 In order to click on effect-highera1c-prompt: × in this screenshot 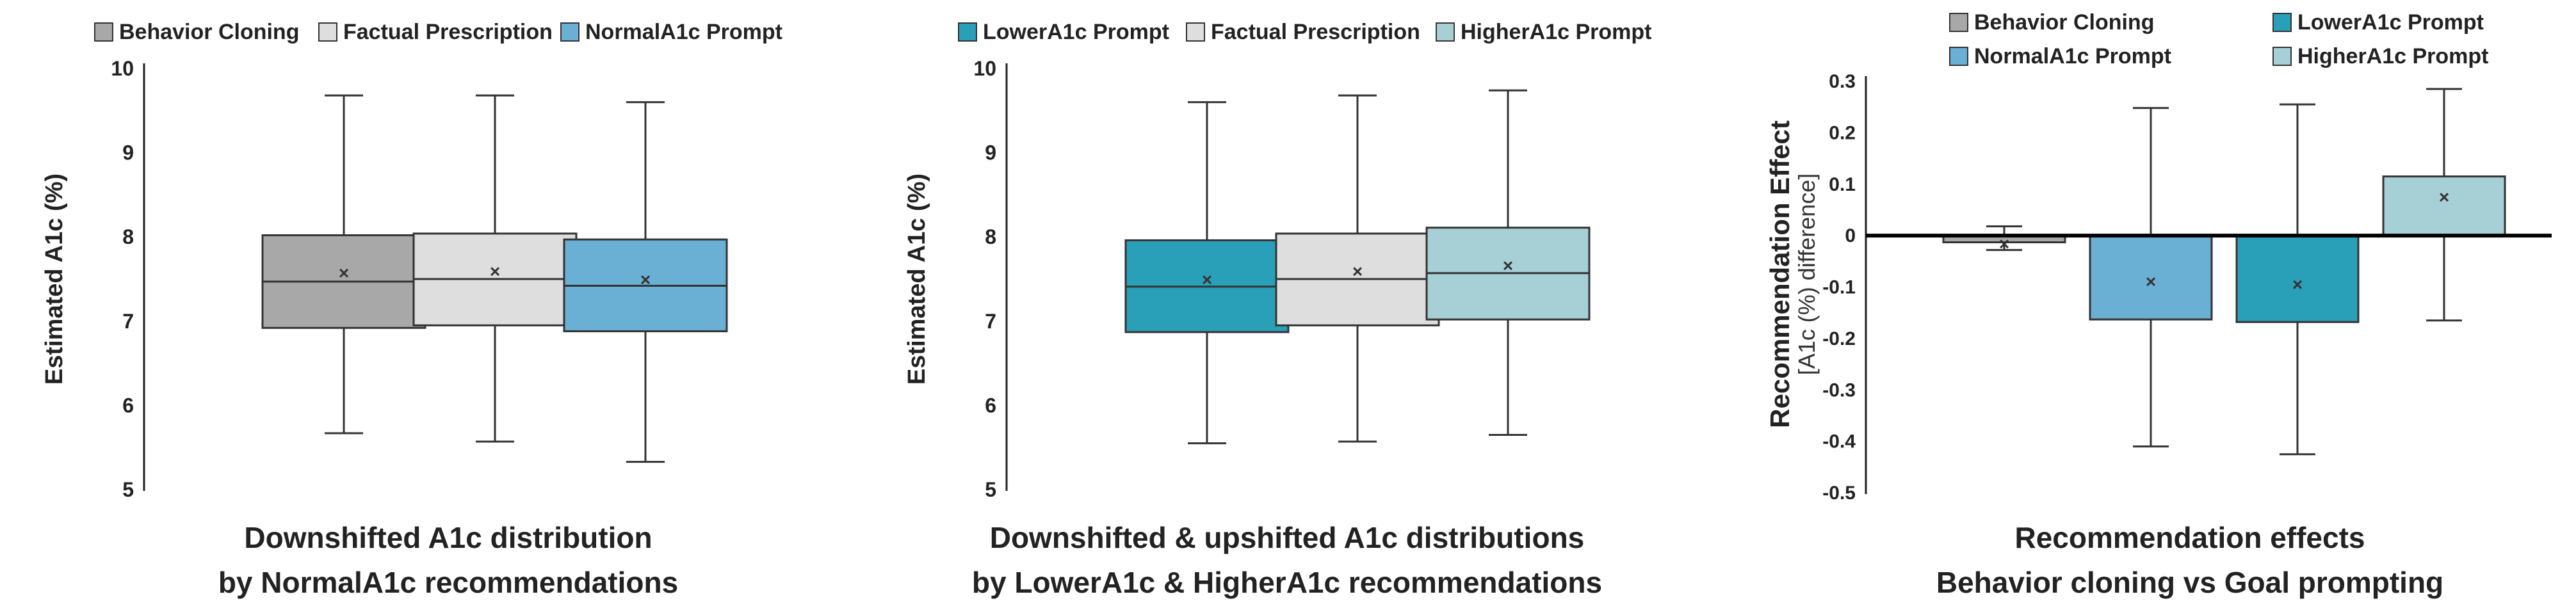, I will do `click(2444, 205)`.